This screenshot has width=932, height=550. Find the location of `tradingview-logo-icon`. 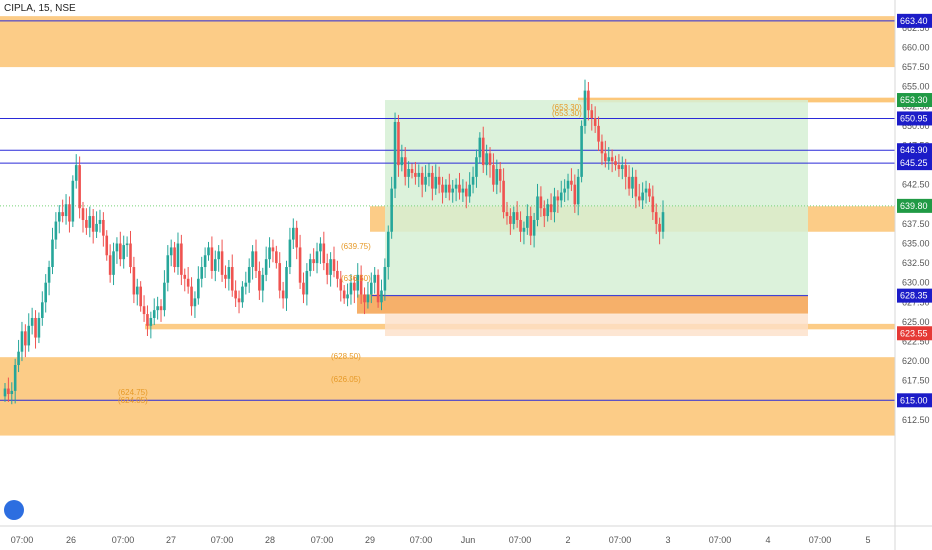

tradingview-logo-icon is located at coordinates (14, 510).